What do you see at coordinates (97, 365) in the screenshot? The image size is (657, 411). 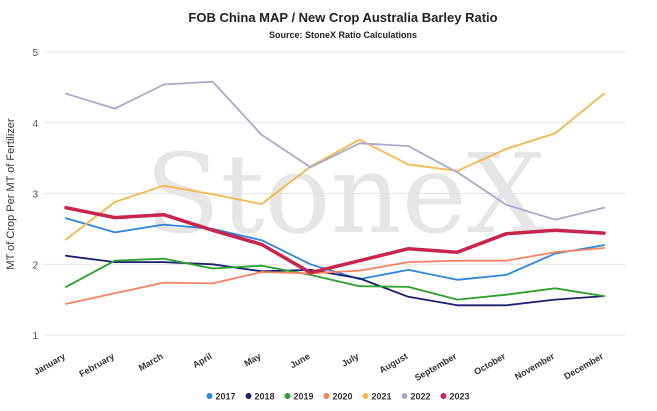 I see `x-tick-label: February` at bounding box center [97, 365].